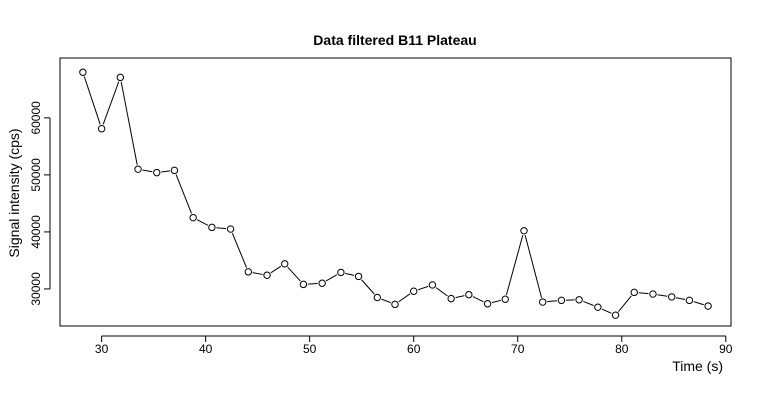  What do you see at coordinates (310, 349) in the screenshot?
I see `x-tick-label: 50` at bounding box center [310, 349].